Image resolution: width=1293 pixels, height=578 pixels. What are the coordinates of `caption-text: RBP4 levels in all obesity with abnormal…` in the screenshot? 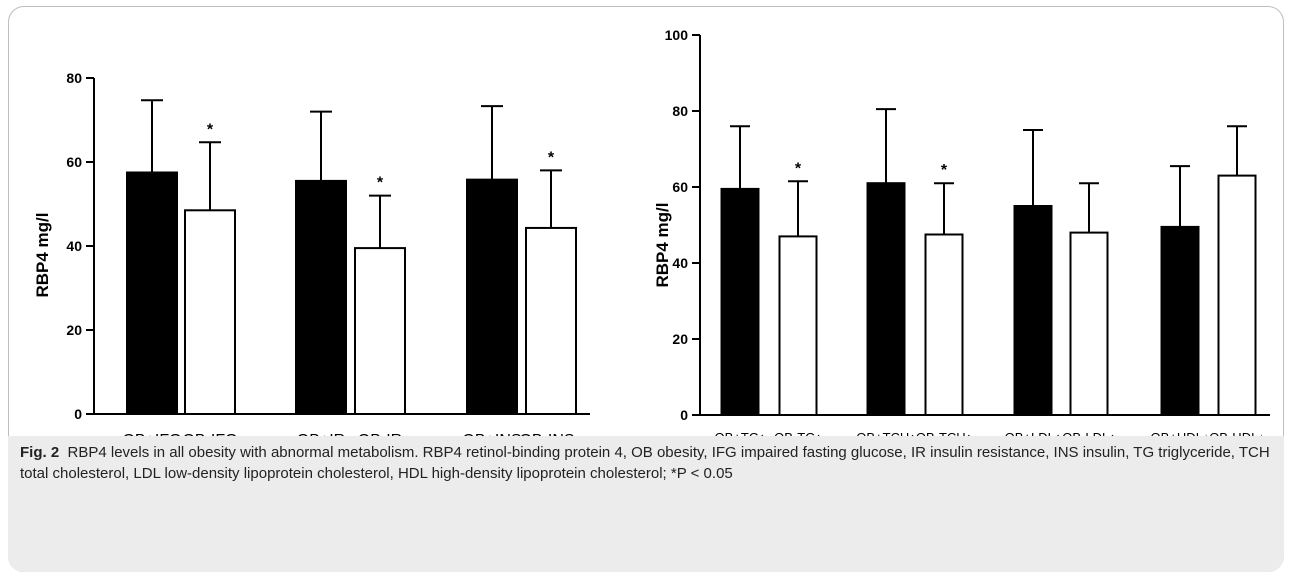 It's located at (645, 463).